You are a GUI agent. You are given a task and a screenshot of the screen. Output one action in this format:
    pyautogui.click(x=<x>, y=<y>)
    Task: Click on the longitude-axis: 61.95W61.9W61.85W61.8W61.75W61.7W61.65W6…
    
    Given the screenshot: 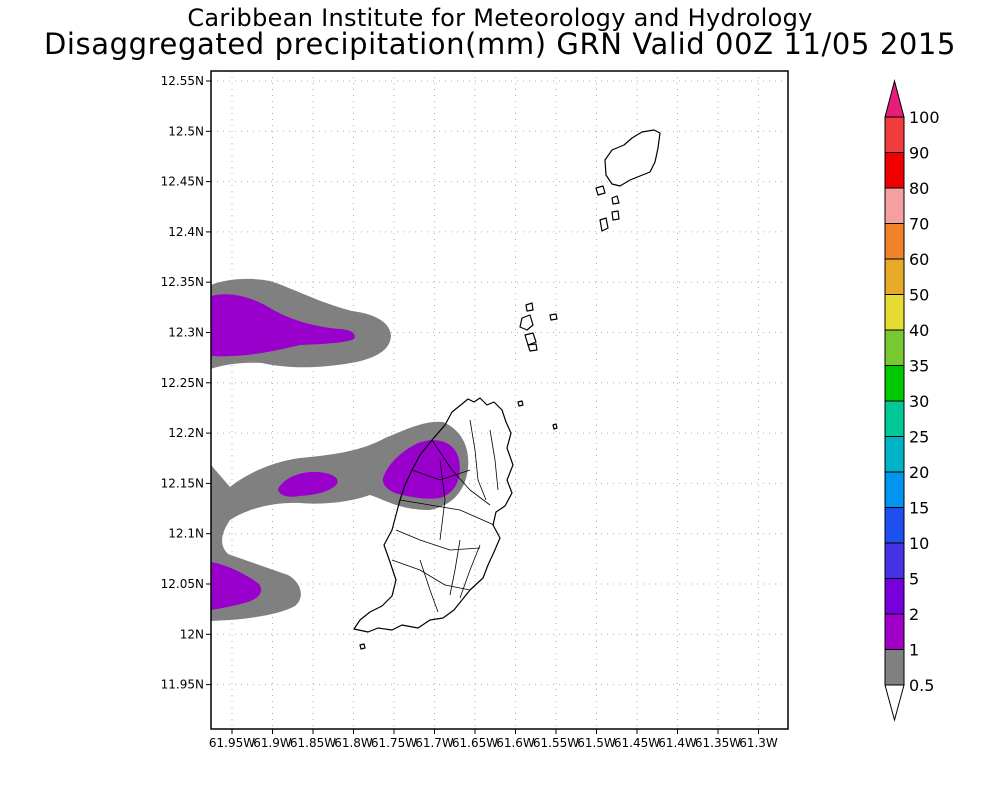 What is the action you would take?
    pyautogui.click(x=493, y=739)
    